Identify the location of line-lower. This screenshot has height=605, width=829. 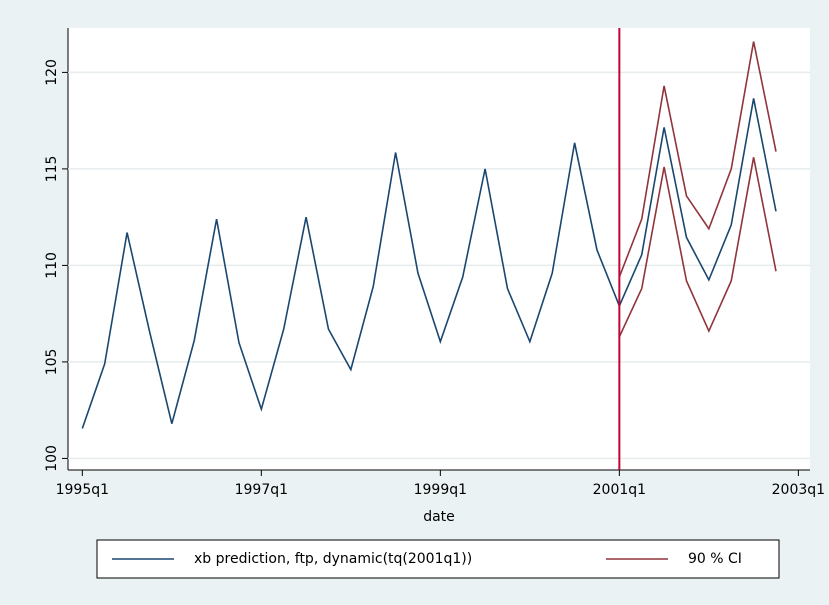
(697, 247).